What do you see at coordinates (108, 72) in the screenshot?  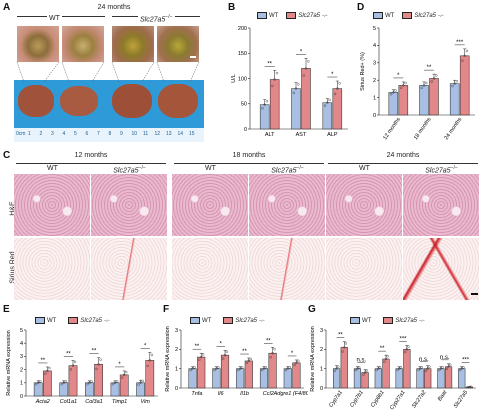 I see `zoom-lines` at bounding box center [108, 72].